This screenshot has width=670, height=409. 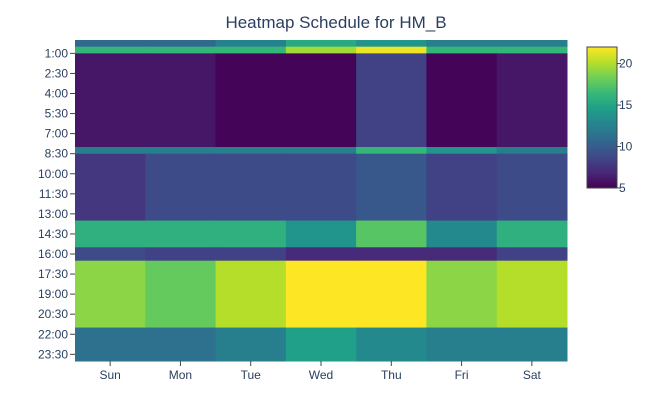 I want to click on x-tick-label: Thu, so click(x=391, y=375).